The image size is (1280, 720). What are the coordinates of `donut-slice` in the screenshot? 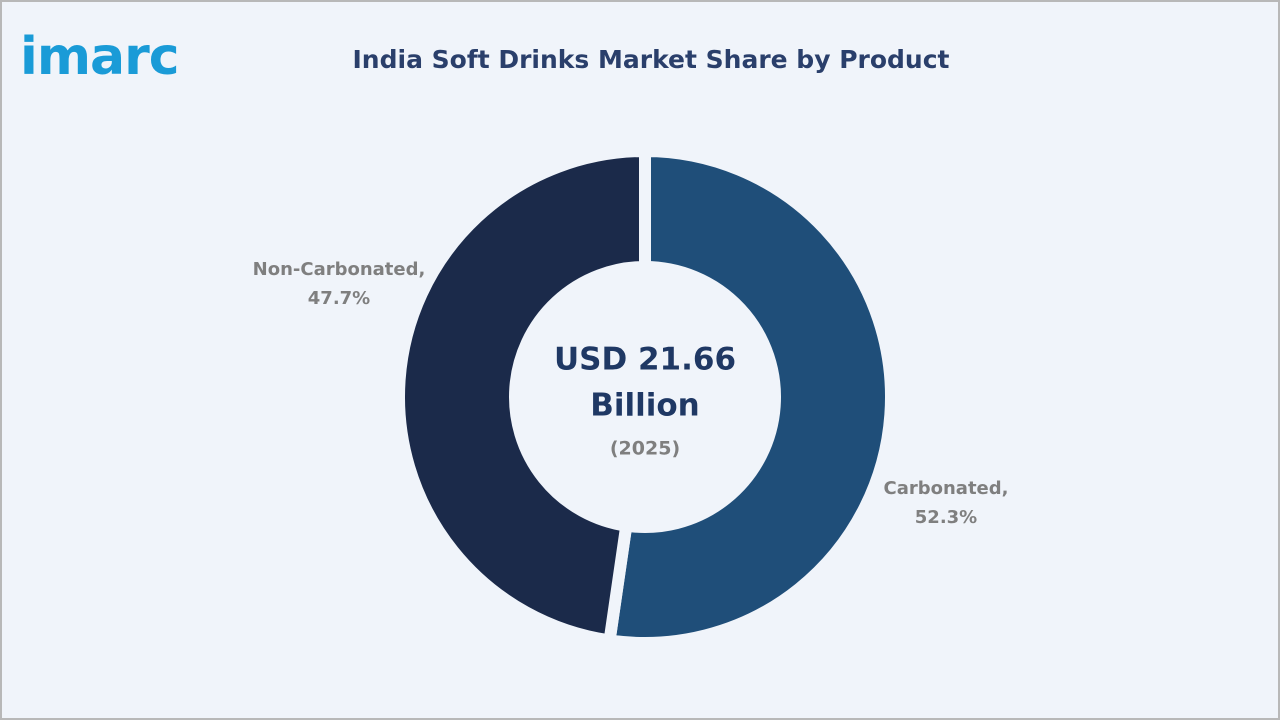 It's located at (522, 396).